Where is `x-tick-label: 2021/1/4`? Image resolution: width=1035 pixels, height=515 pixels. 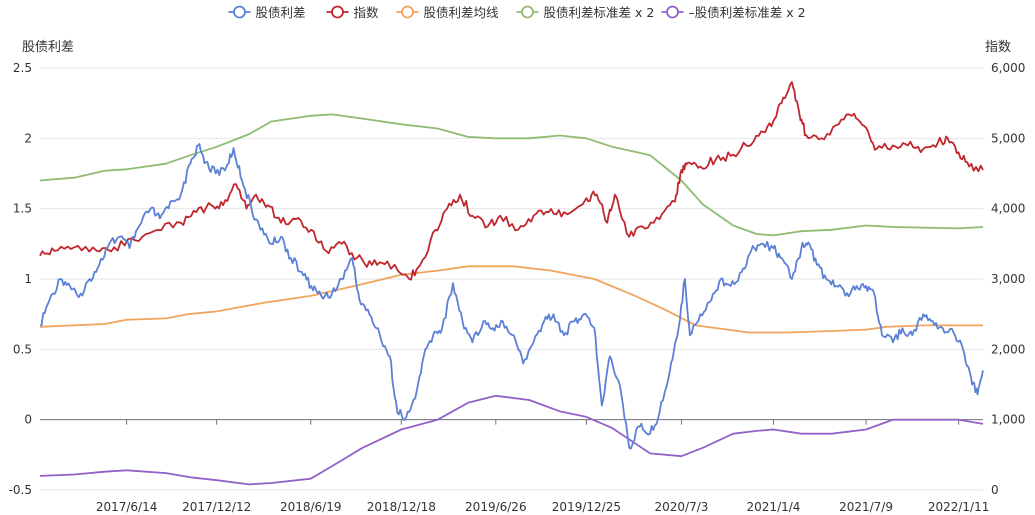 x-tick-label: 2021/1/4 is located at coordinates (774, 507).